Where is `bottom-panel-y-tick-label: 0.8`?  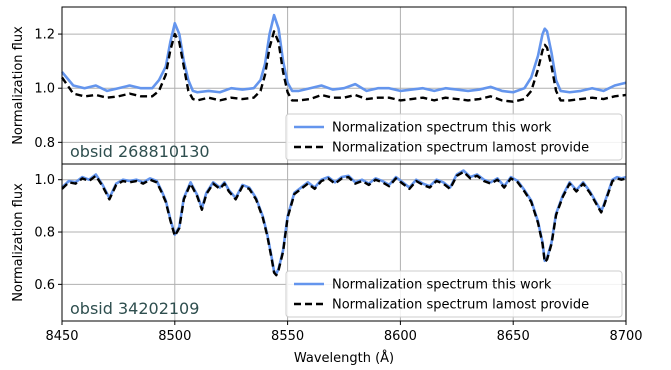
bottom-panel-y-tick-label: 0.8 is located at coordinates (44, 233).